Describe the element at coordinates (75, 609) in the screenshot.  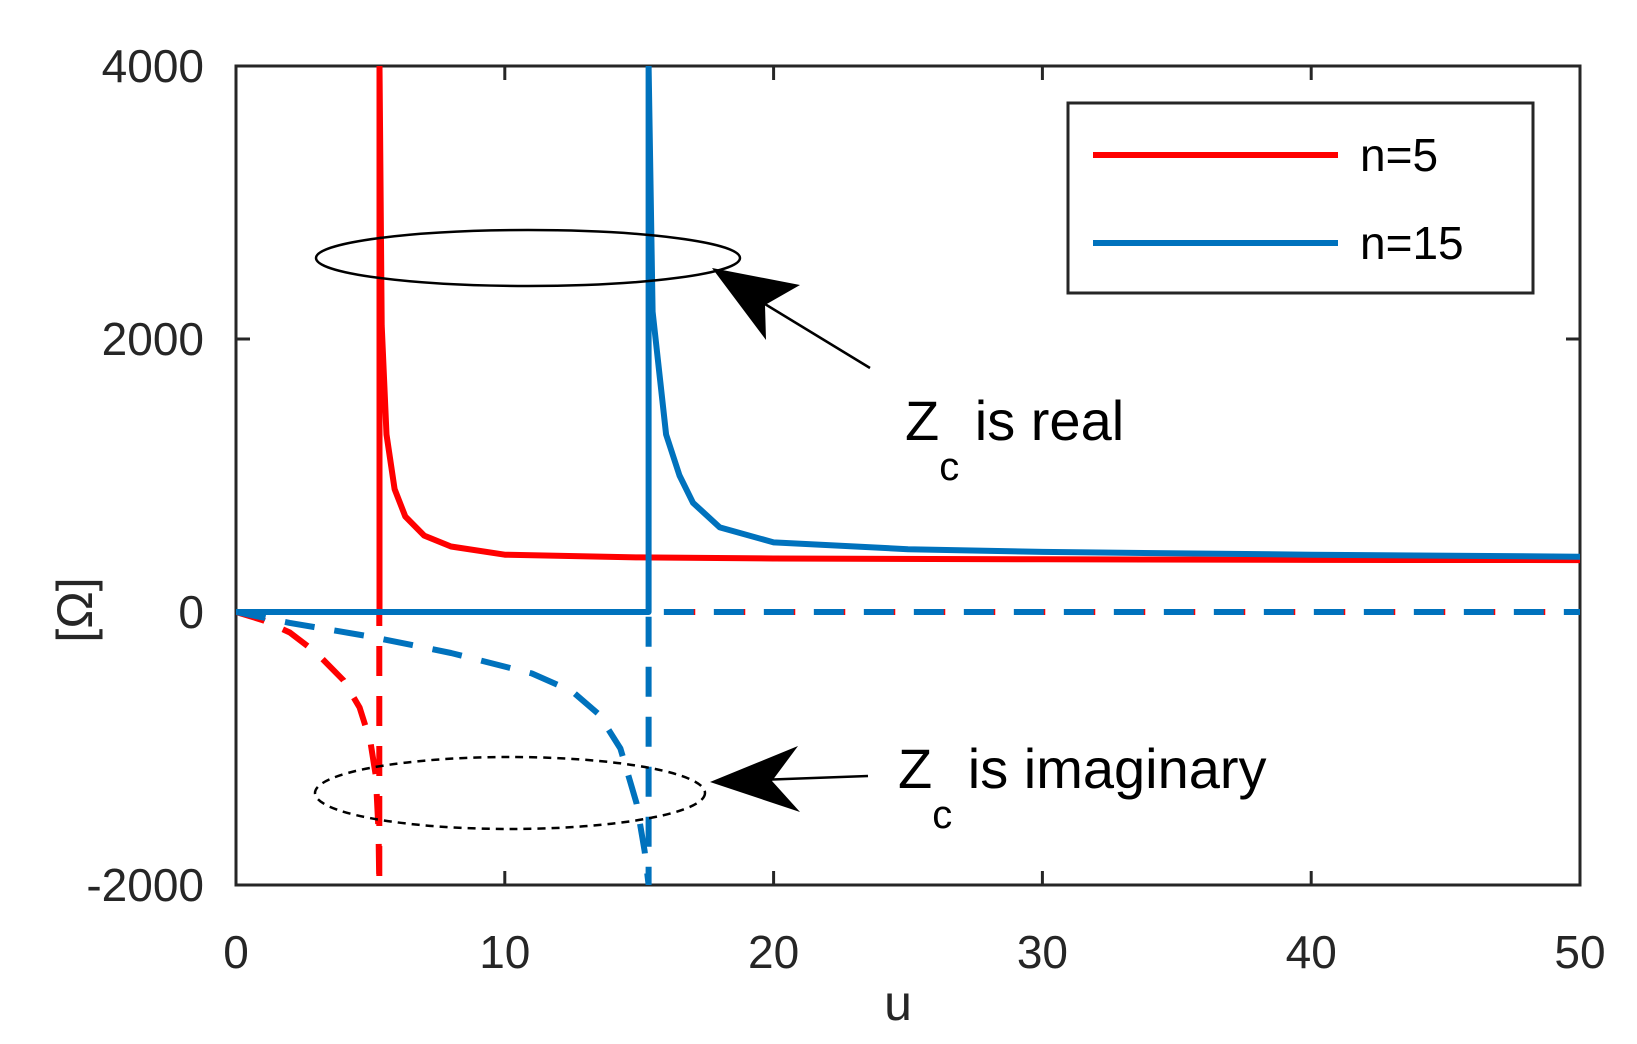
I see `y-axis-label: [Ω]` at that location.